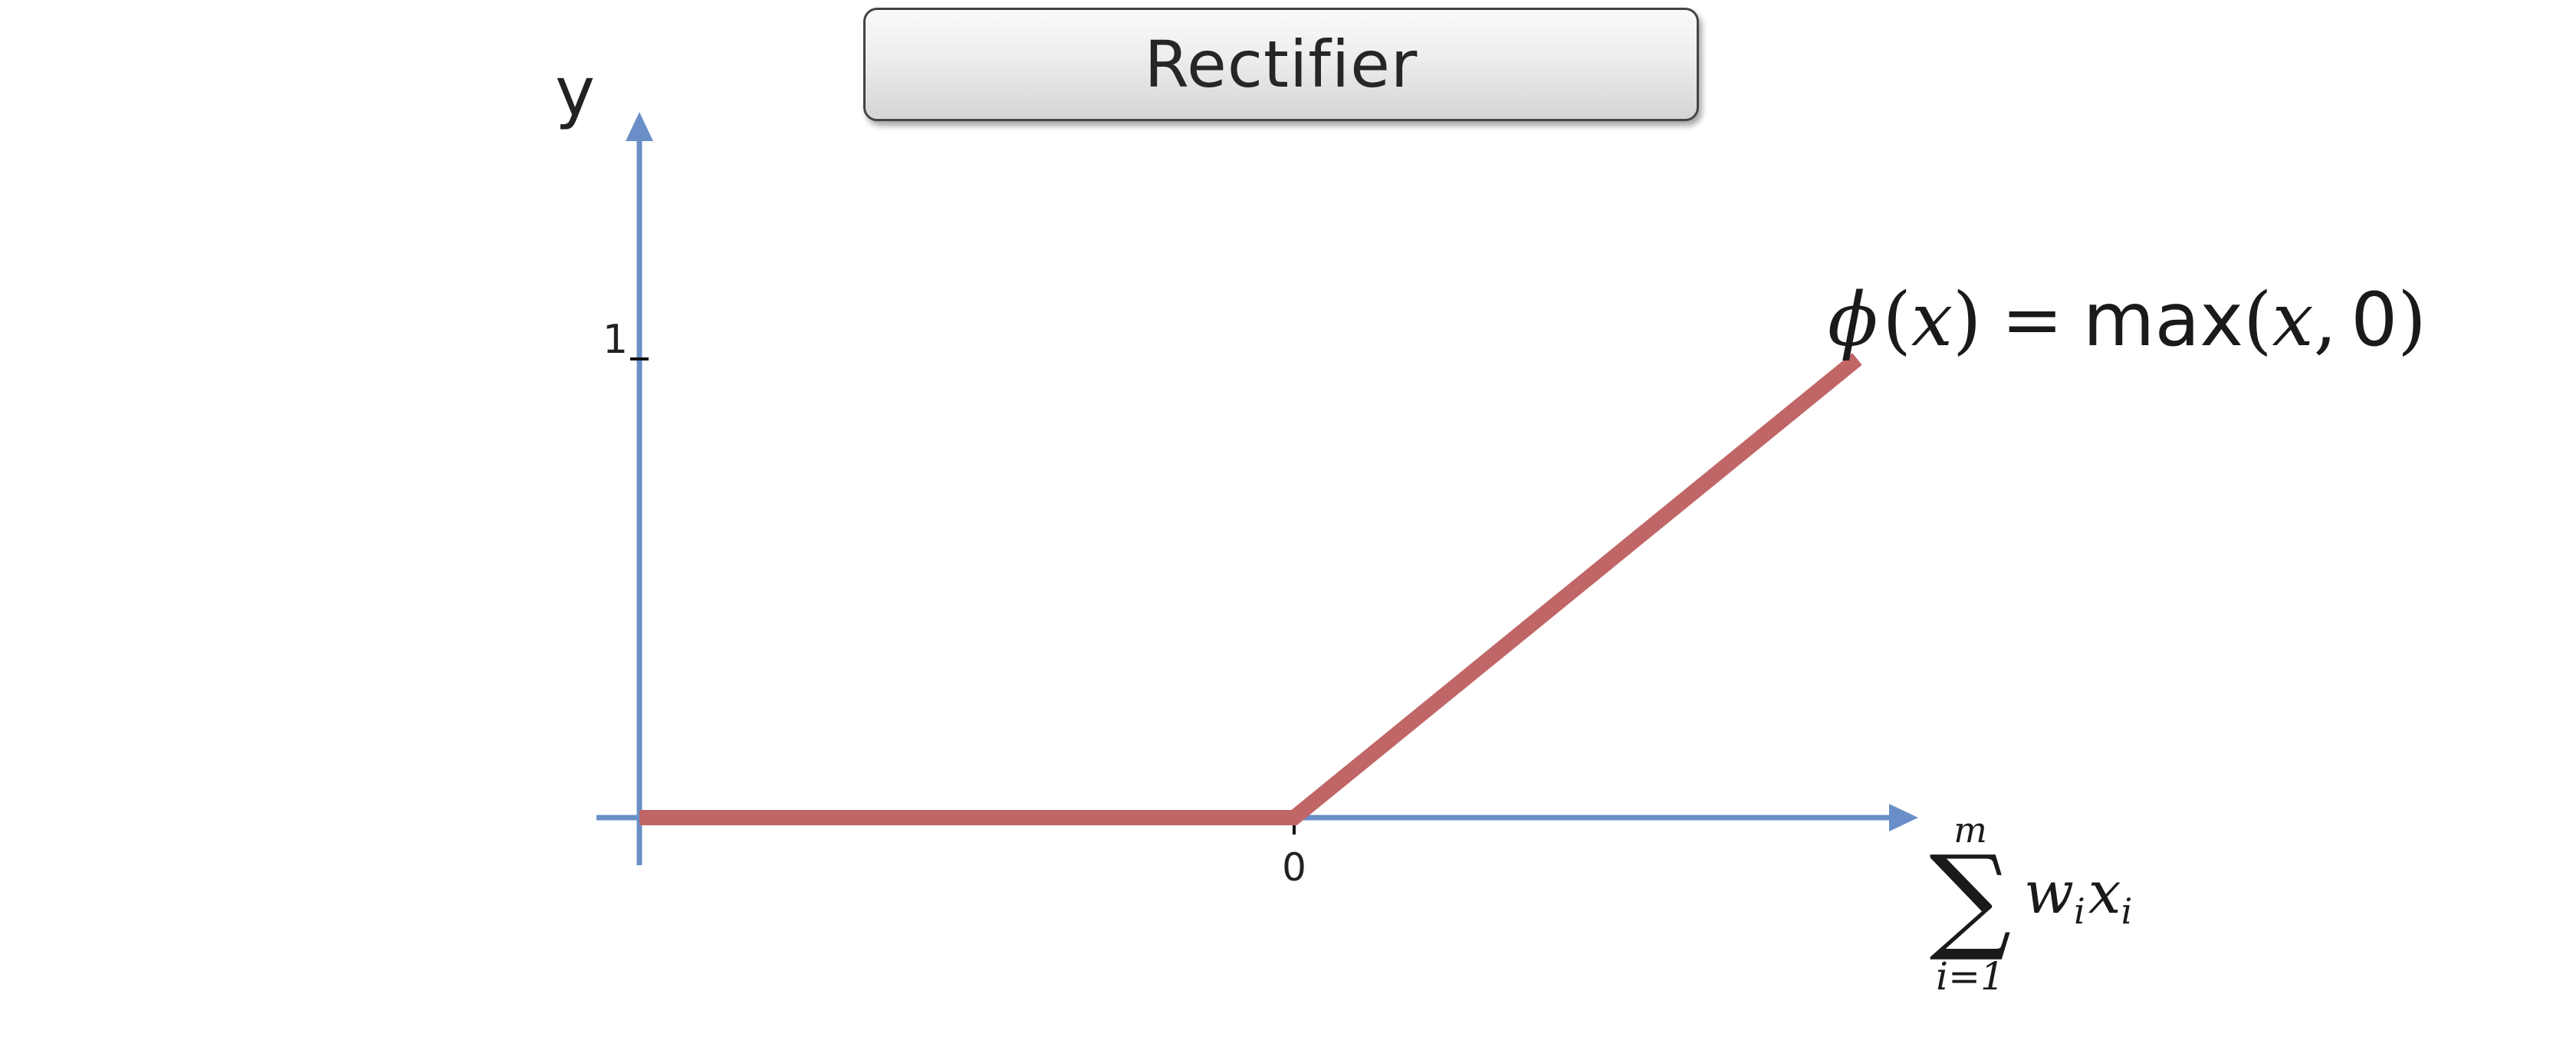 The image size is (2576, 1037). What do you see at coordinates (615, 340) in the screenshot?
I see `y-tick-label: 1` at bounding box center [615, 340].